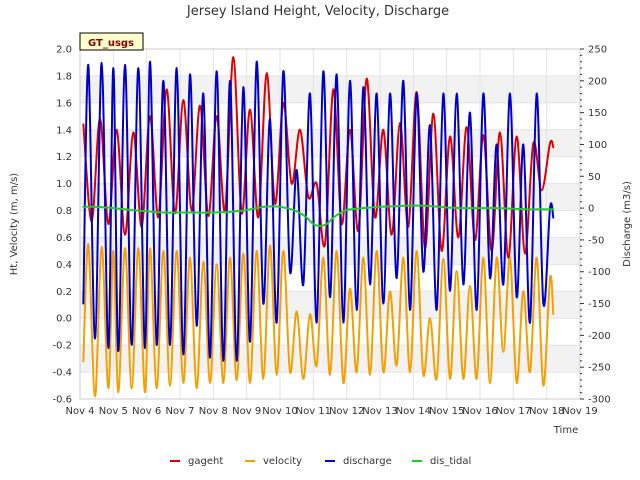 Image resolution: width=640 pixels, height=480 pixels. Describe the element at coordinates (597, 113) in the screenshot. I see `right-tick-label: 150` at that location.